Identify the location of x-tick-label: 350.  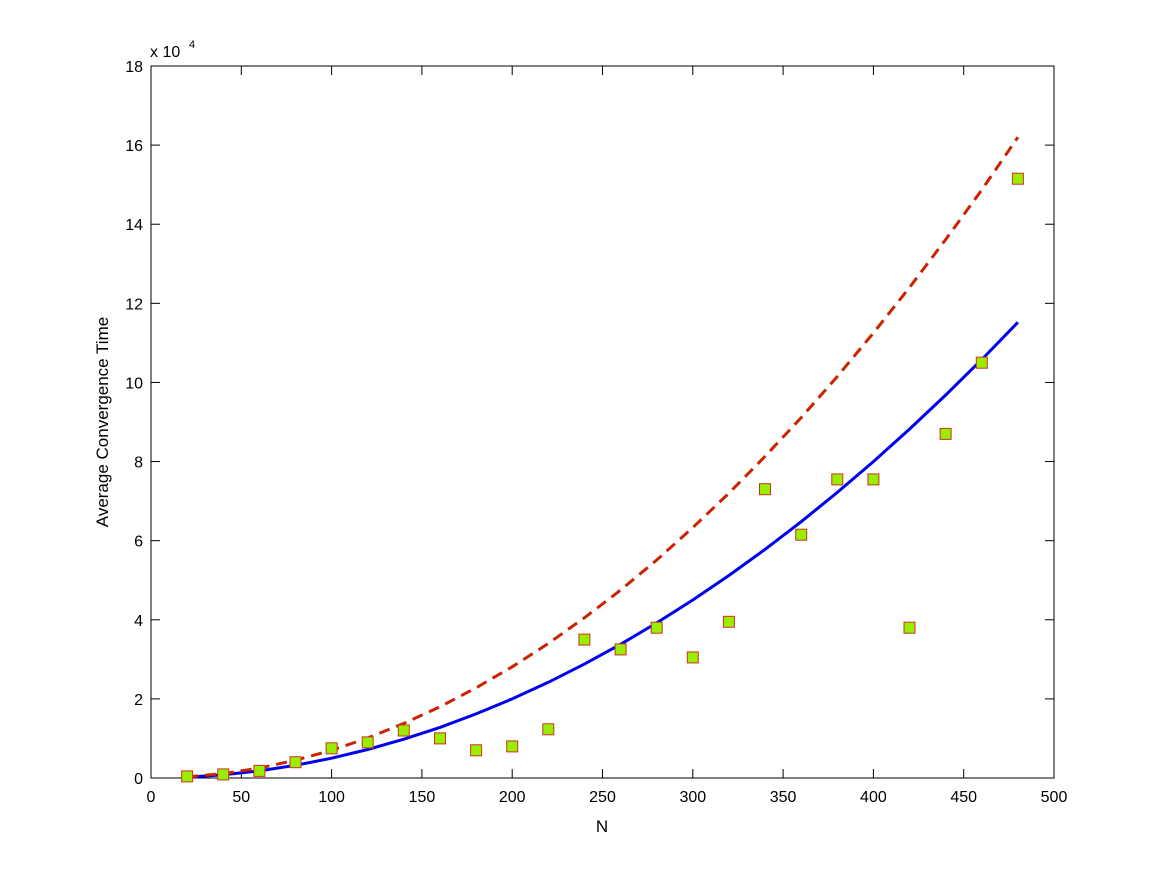
(783, 797).